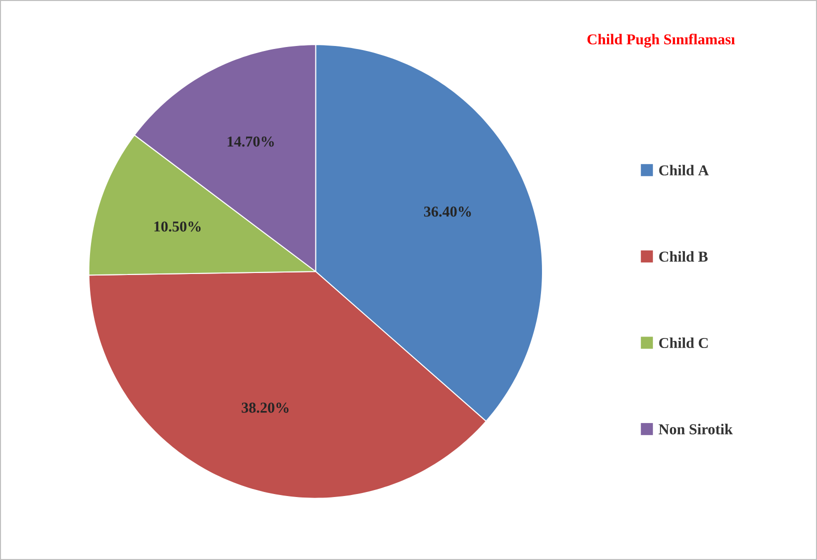  What do you see at coordinates (683, 342) in the screenshot?
I see `legend-label: Child C` at bounding box center [683, 342].